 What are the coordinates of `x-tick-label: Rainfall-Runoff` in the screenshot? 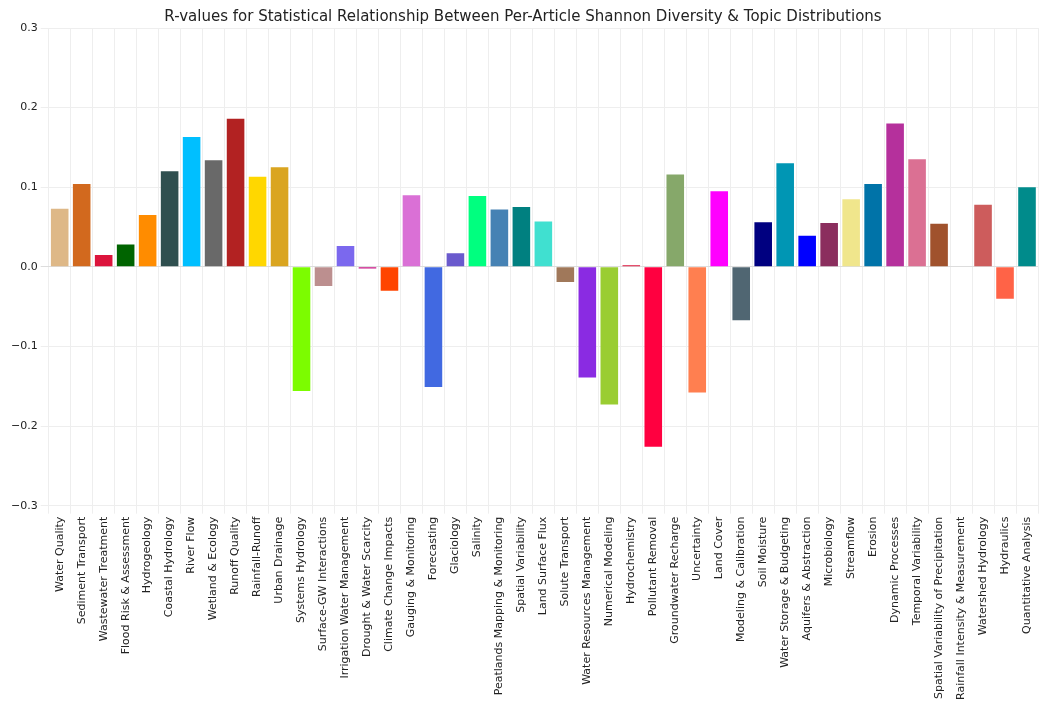 It's located at (257, 556).